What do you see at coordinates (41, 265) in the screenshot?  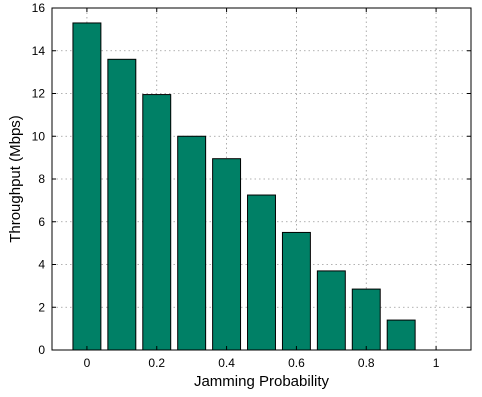 I see `y-tick-label: 4` at bounding box center [41, 265].